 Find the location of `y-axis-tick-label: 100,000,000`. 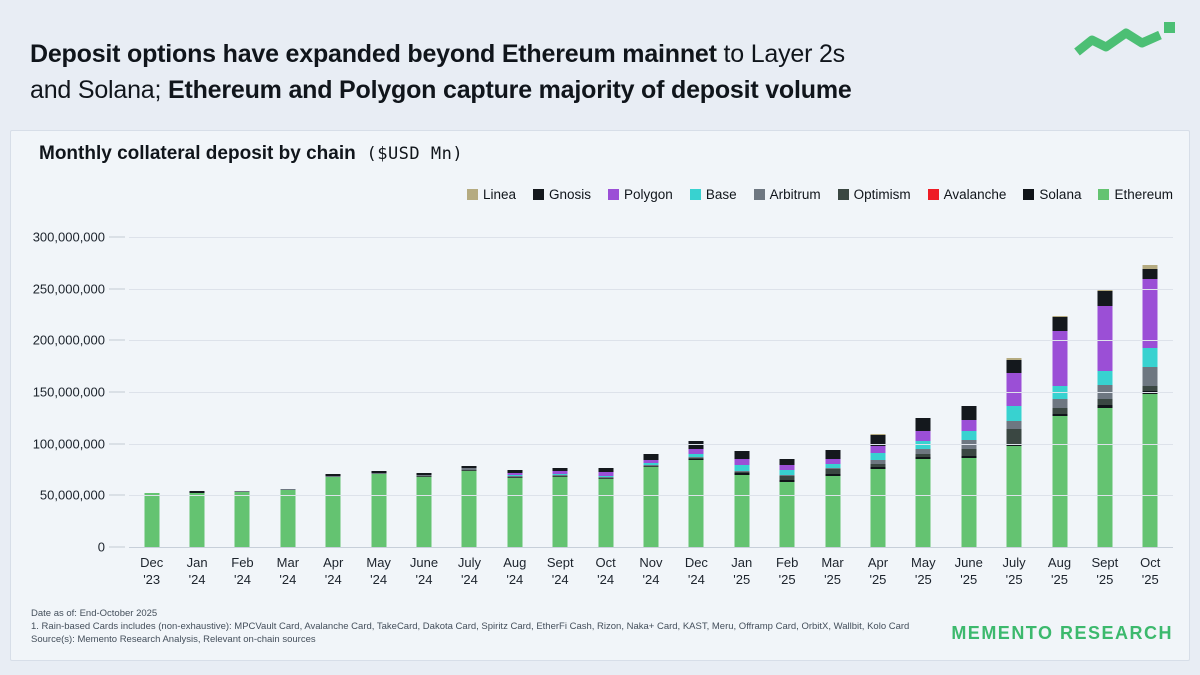

y-axis-tick-label: 100,000,000 is located at coordinates (68, 444).